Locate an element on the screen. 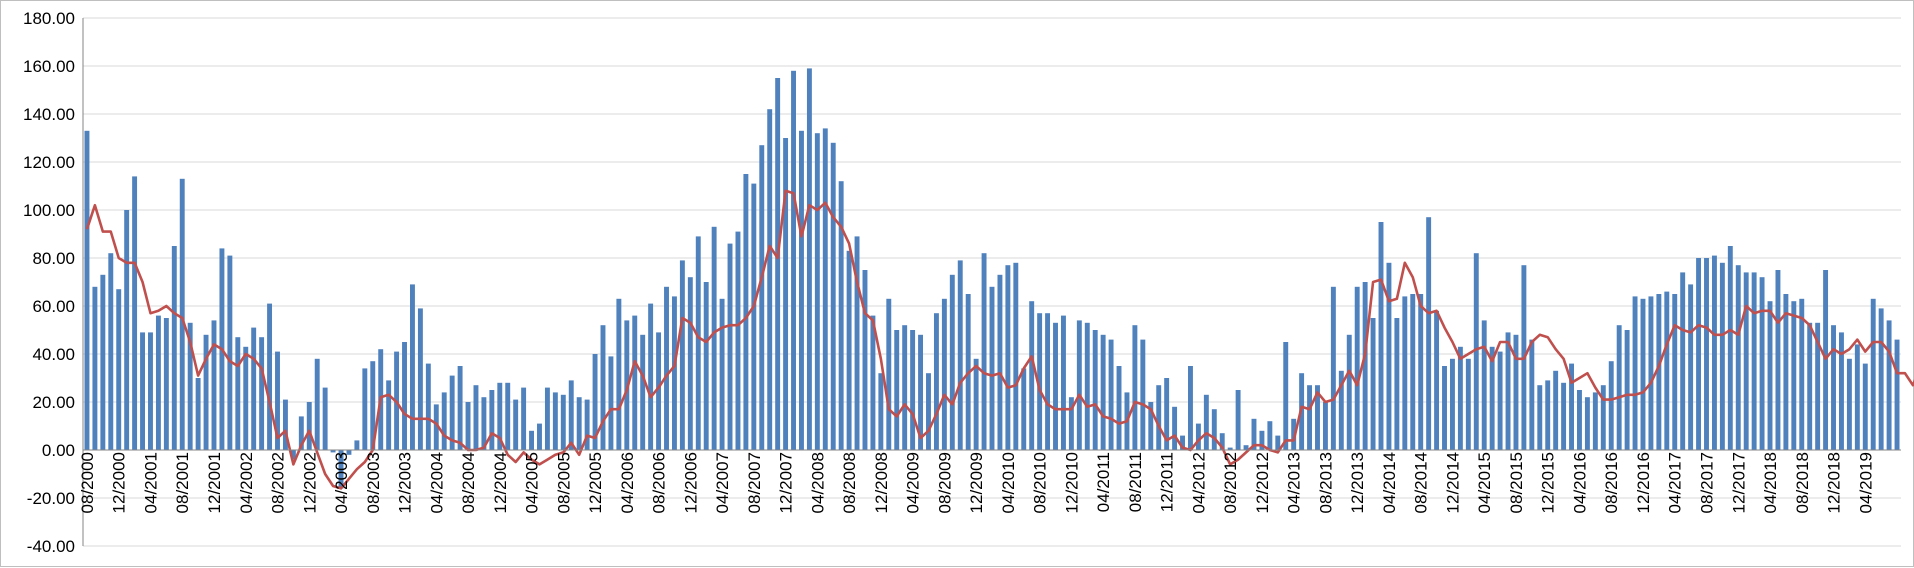 The width and height of the screenshot is (1914, 568). x-tick-label: 12/2018 is located at coordinates (1834, 482).